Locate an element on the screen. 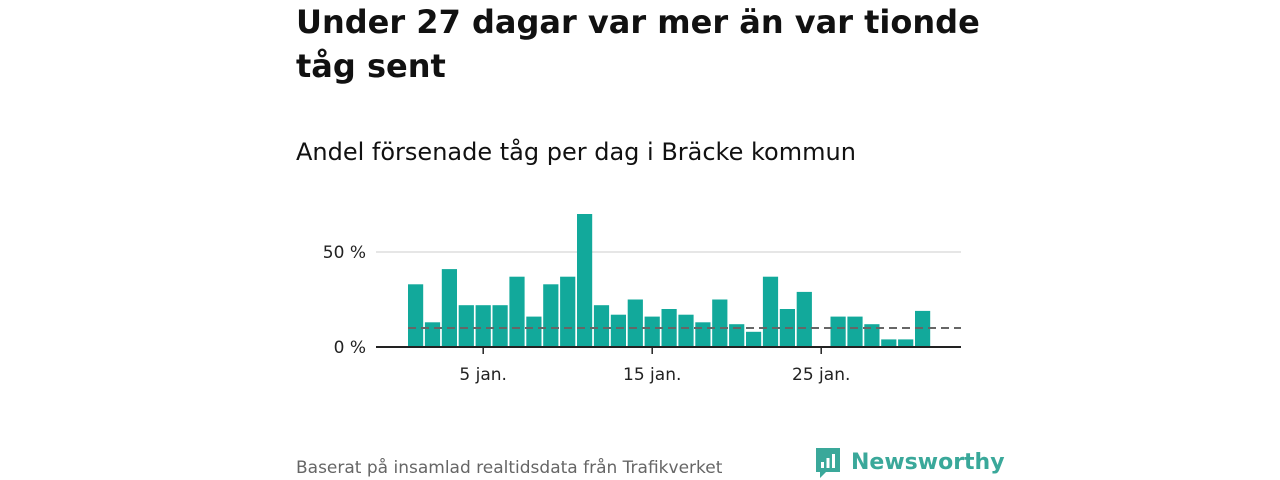  bar-8jan is located at coordinates (534, 331).